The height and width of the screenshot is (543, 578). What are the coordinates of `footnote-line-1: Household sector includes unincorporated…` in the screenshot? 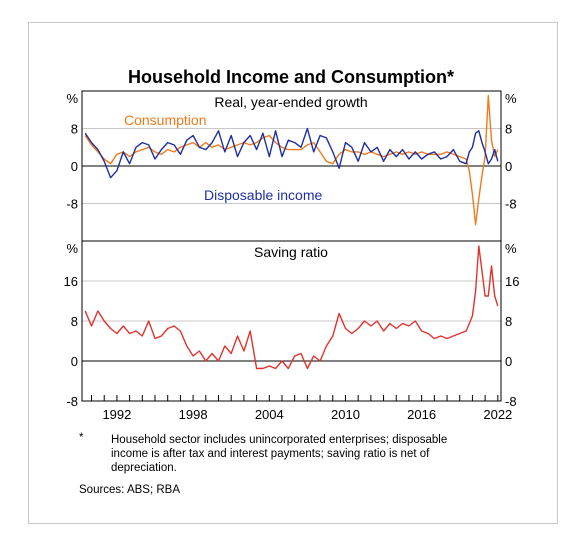 It's located at (279, 440).